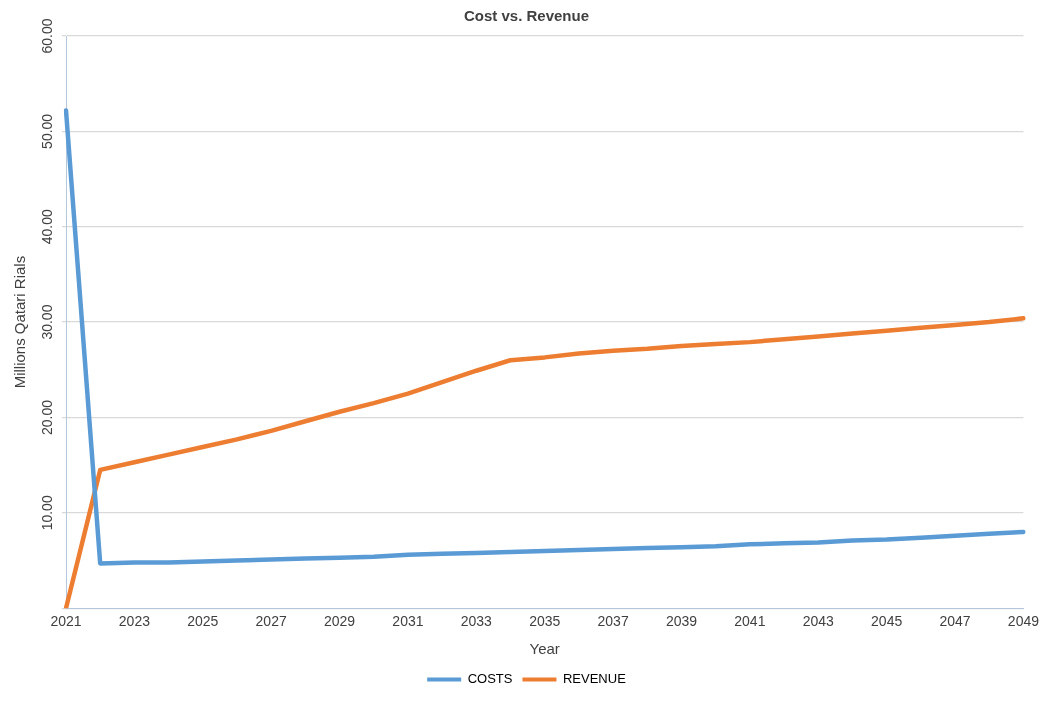 The image size is (1045, 702). What do you see at coordinates (203, 621) in the screenshot?
I see `x-tick-label: 2025` at bounding box center [203, 621].